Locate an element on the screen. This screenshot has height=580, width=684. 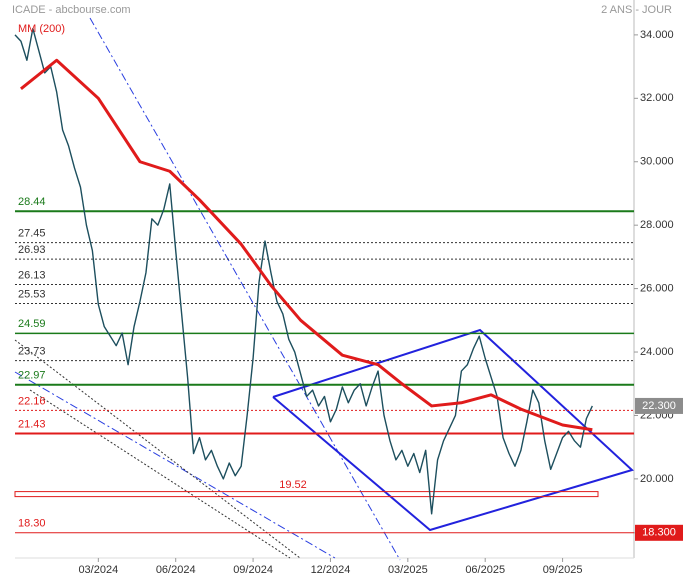
level-label: 27.45 is located at coordinates (32, 234).